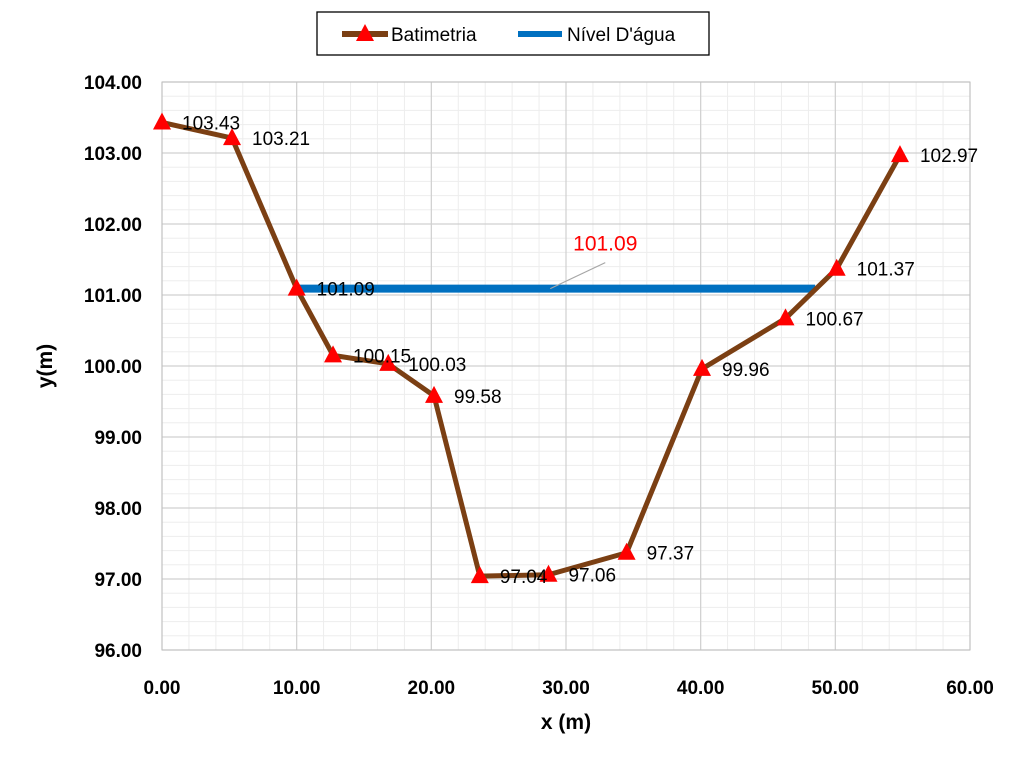 The width and height of the screenshot is (1024, 764). Describe the element at coordinates (605, 244) in the screenshot. I see `callout-label: 101.09` at that location.